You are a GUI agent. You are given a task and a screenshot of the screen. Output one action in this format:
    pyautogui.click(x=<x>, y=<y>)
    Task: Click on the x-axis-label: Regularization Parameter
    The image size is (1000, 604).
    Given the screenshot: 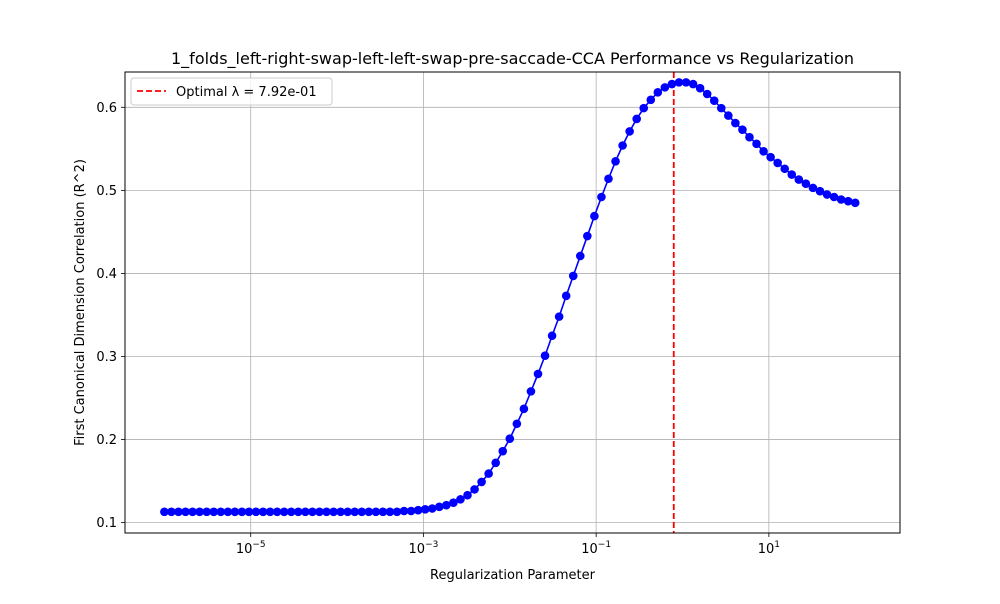 What is the action you would take?
    pyautogui.click(x=513, y=575)
    